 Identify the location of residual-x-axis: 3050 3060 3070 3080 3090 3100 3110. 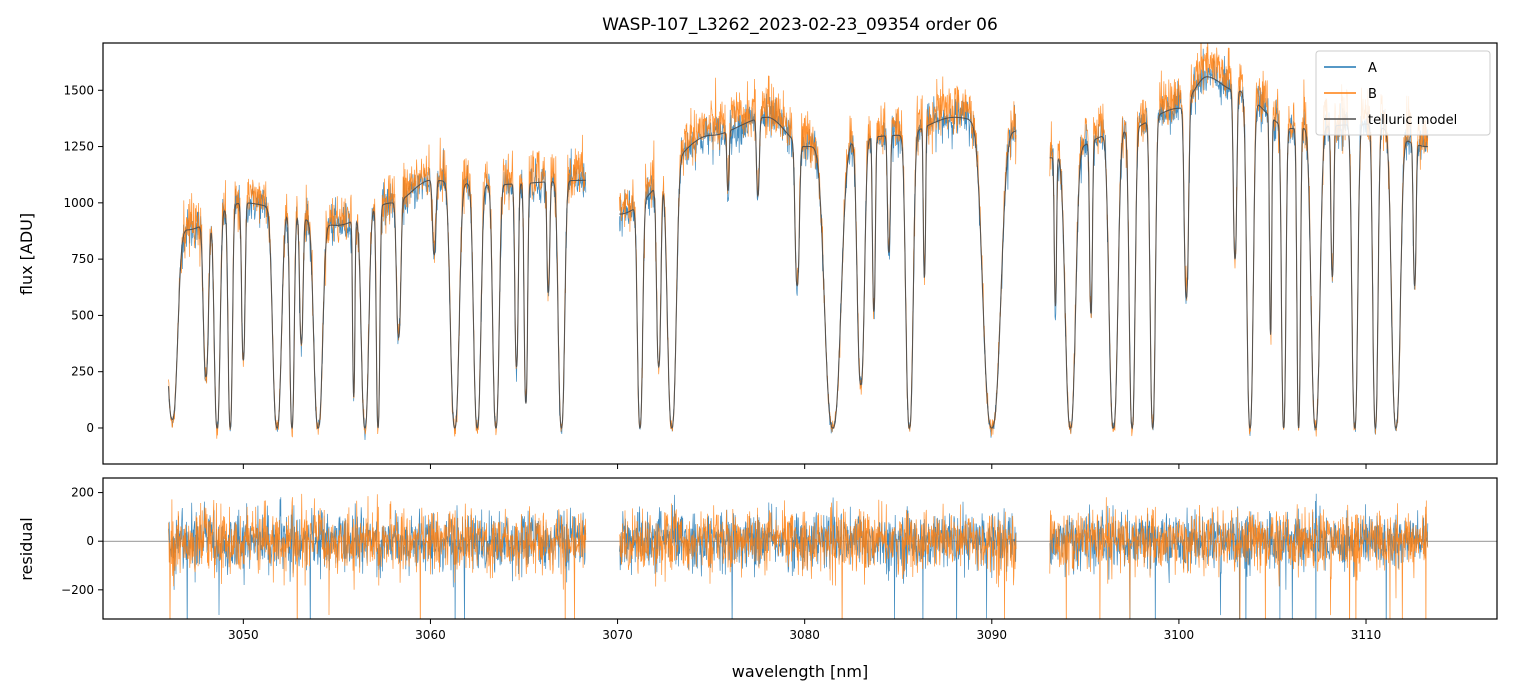
(804, 630).